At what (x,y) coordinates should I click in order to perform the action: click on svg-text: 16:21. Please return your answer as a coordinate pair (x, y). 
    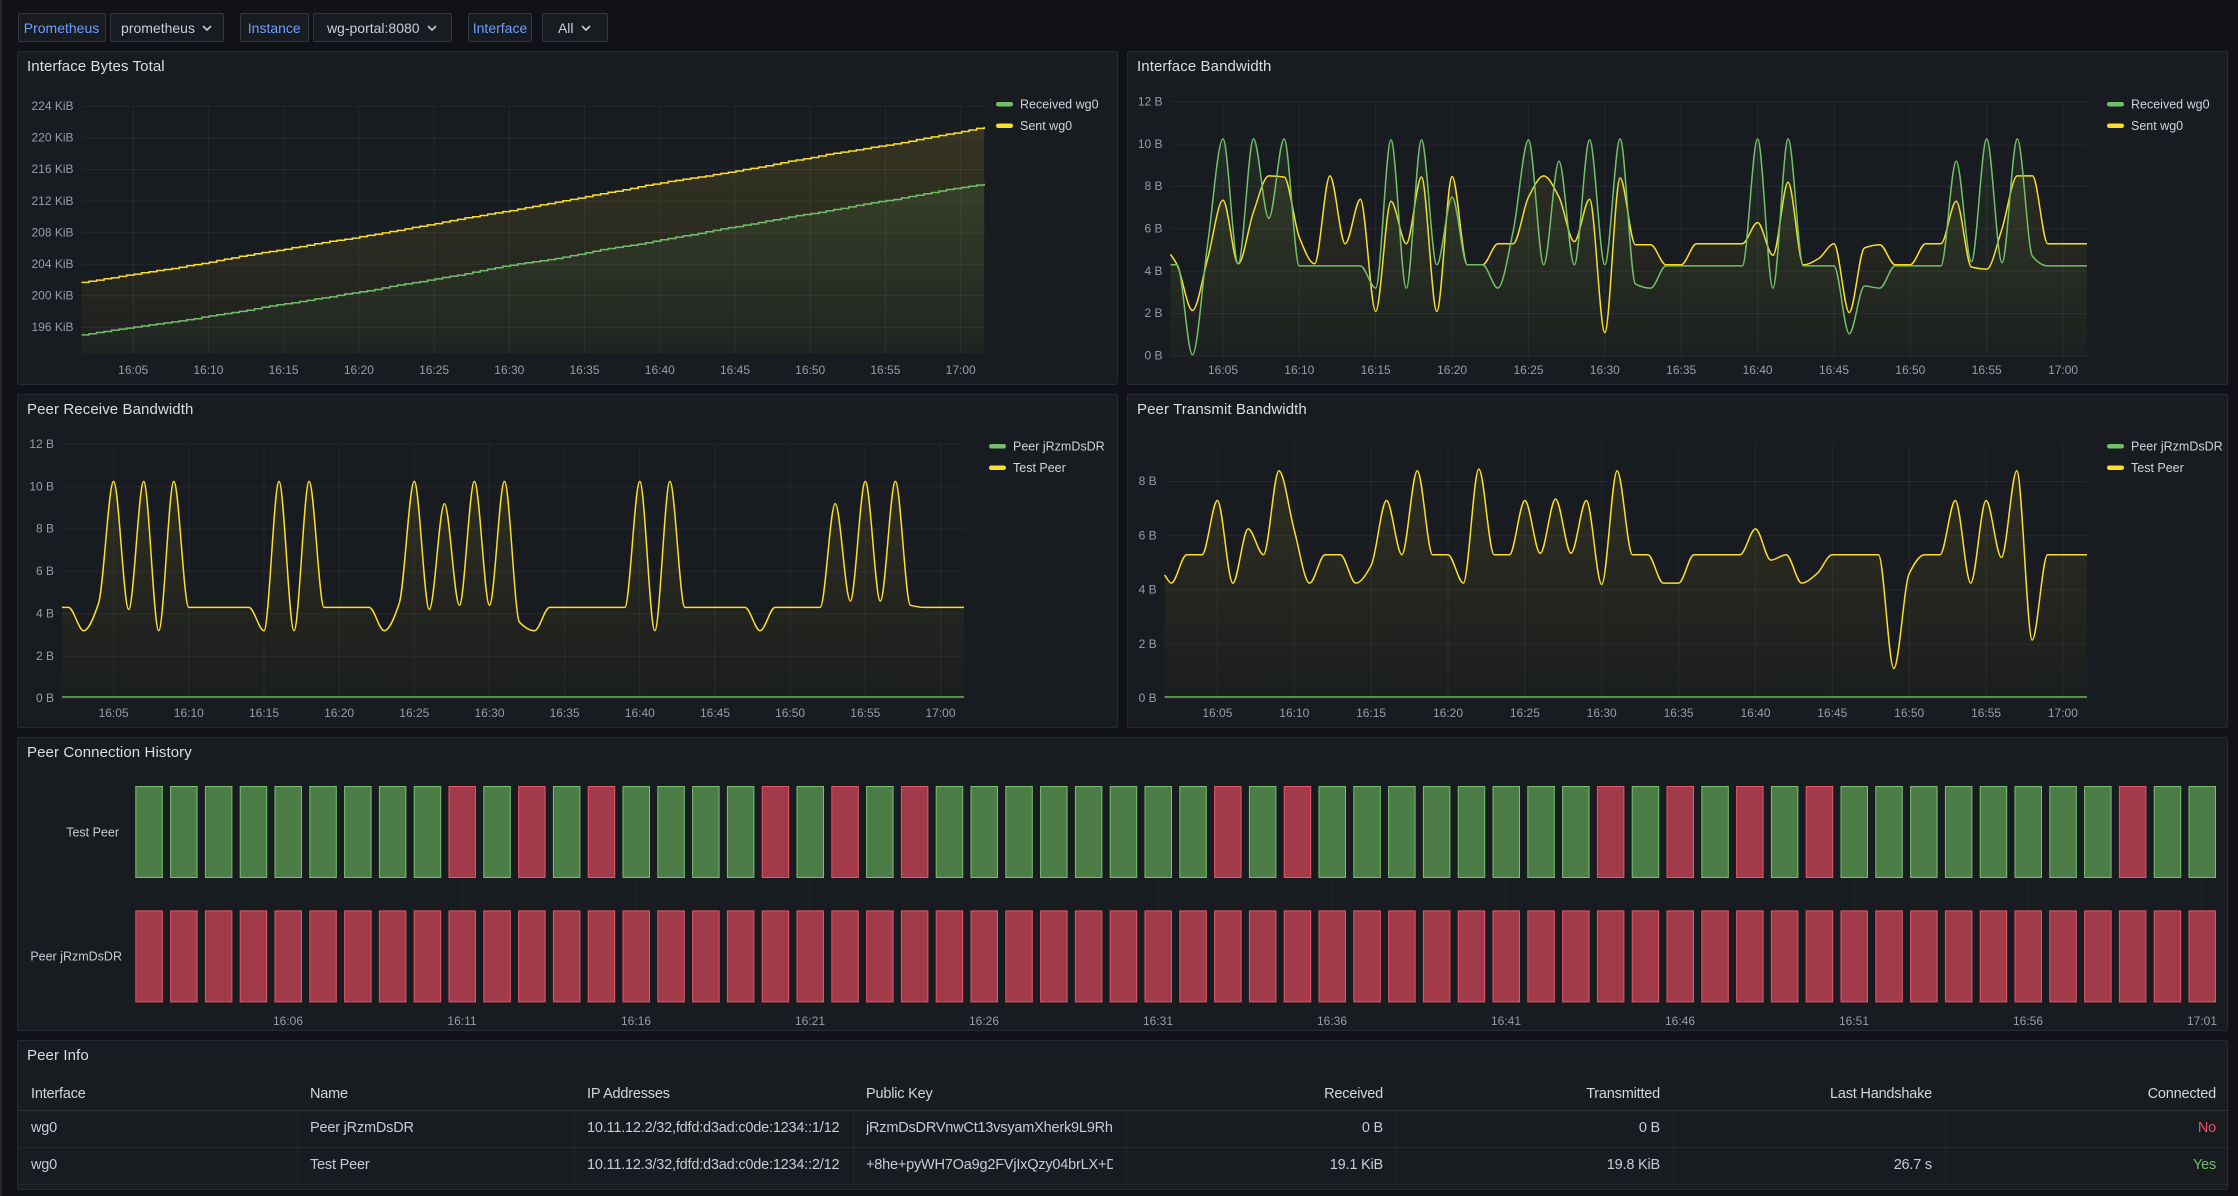
    Looking at the image, I should click on (810, 1021).